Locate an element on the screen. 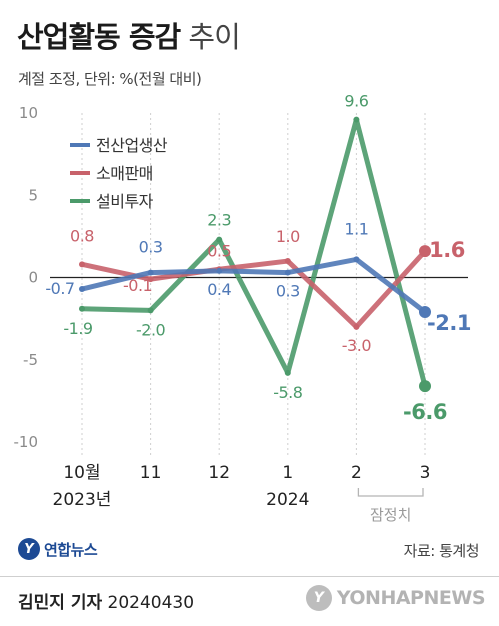  author-name: 김민지 기자 is located at coordinates (60, 603).